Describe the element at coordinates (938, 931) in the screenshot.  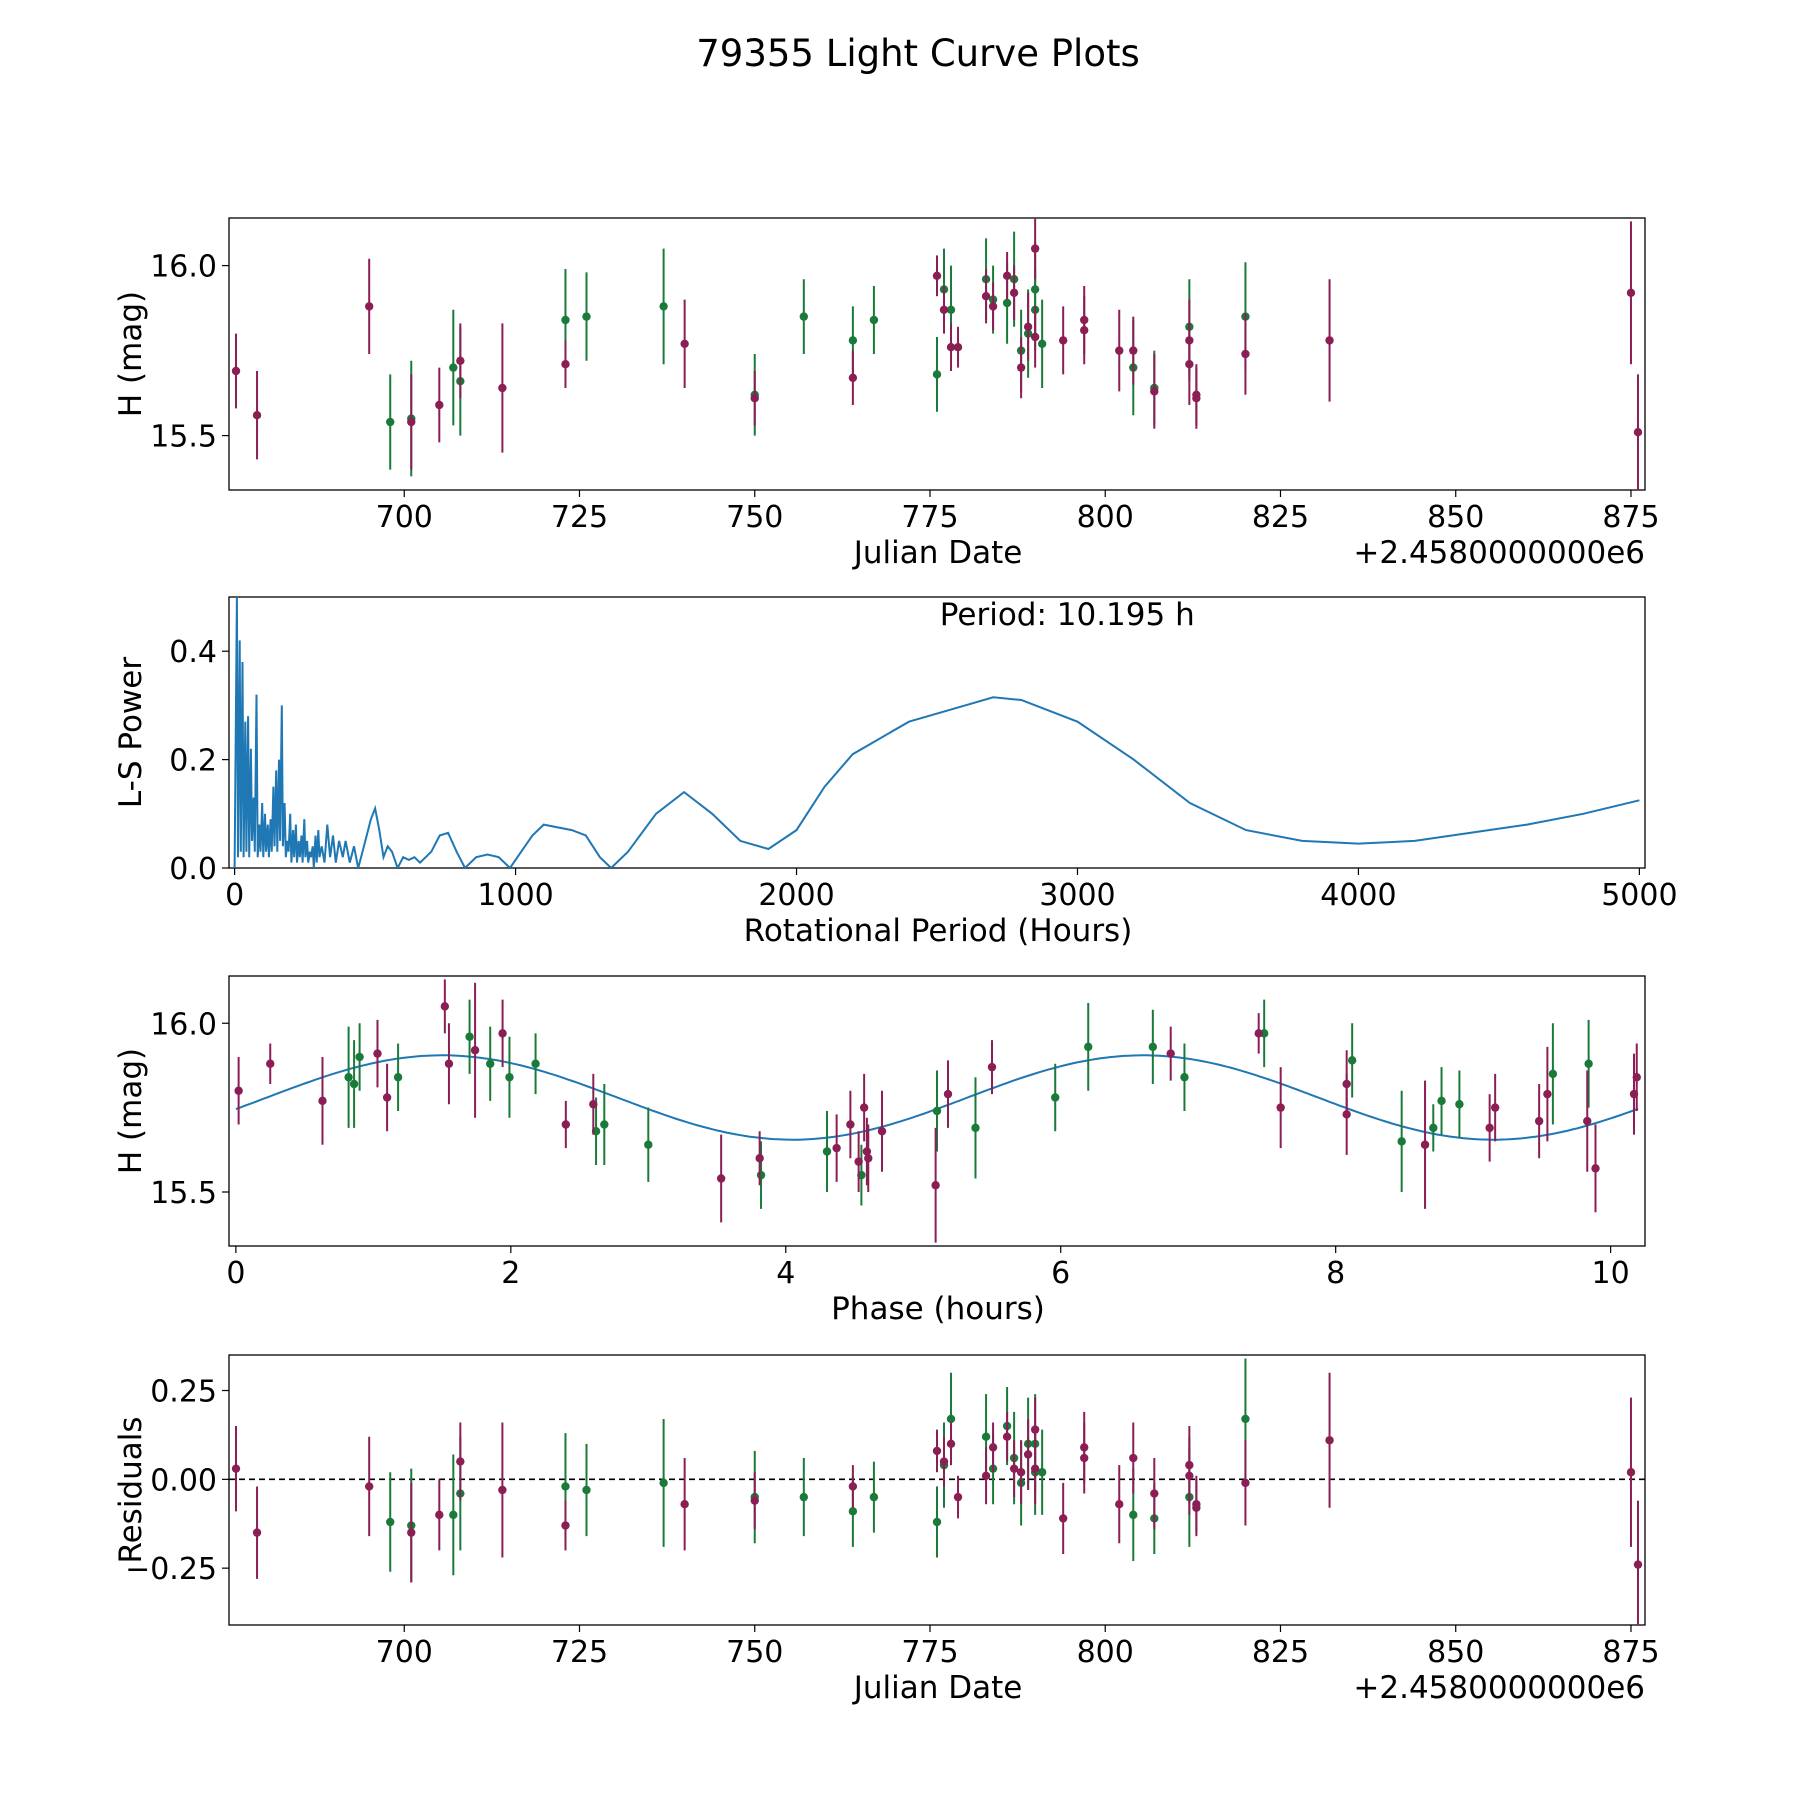
I see `x-axis-label: Rotational Period (Hours)` at that location.